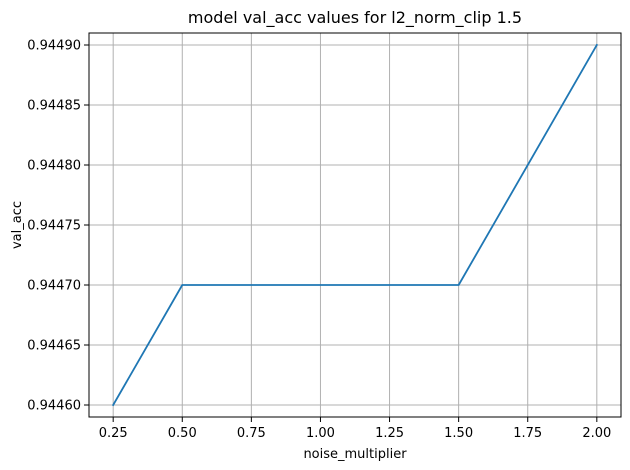 Image resolution: width=630 pixels, height=470 pixels. Describe the element at coordinates (182, 433) in the screenshot. I see `x-tick-label: 0.50` at that location.